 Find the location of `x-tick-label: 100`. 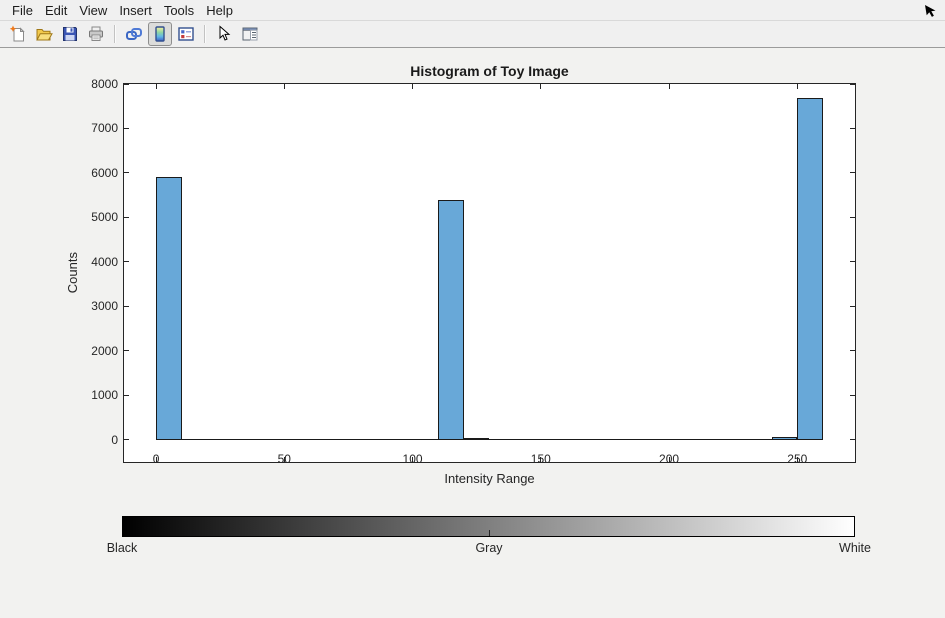

x-tick-label: 100 is located at coordinates (412, 459).